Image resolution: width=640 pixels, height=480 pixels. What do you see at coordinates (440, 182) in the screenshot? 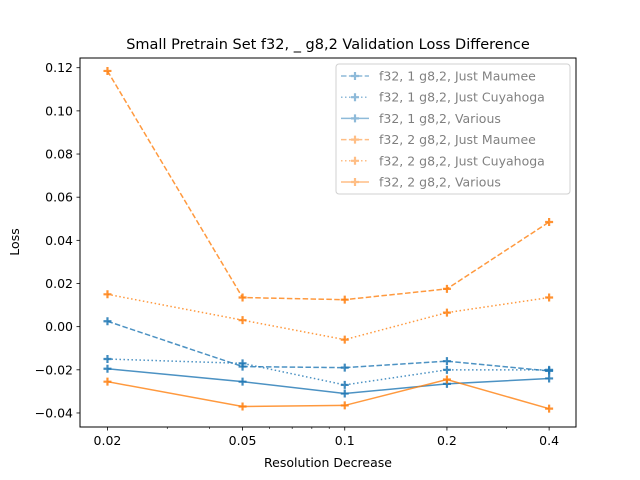
I see `legend-label: f32, 2 g8,2, Various` at bounding box center [440, 182].